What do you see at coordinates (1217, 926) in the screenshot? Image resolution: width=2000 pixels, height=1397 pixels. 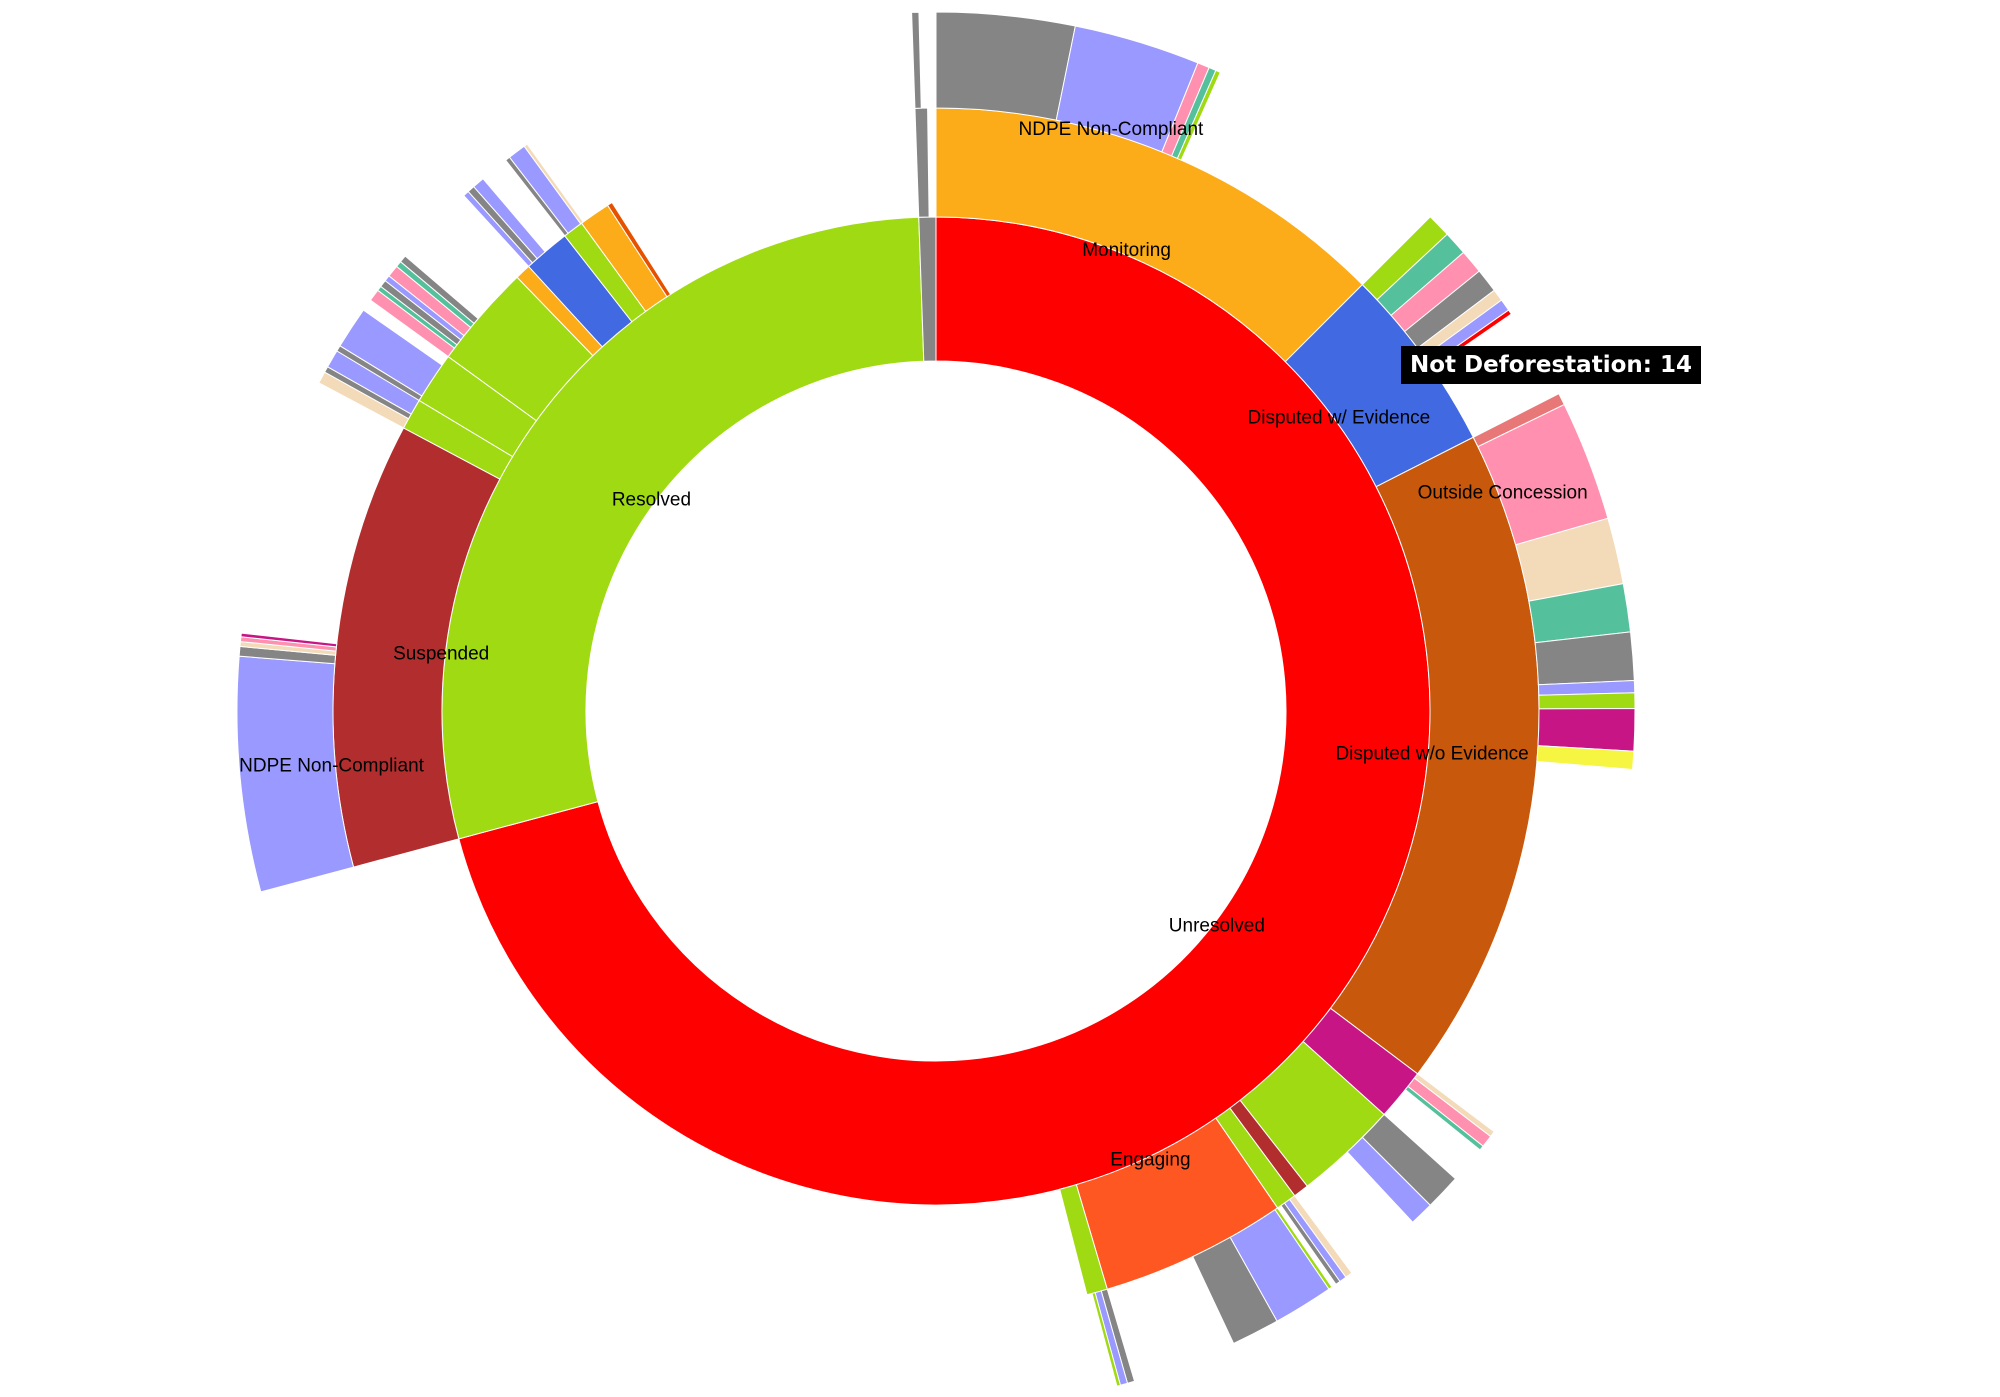 I see `segment-label: Unresolved` at bounding box center [1217, 926].